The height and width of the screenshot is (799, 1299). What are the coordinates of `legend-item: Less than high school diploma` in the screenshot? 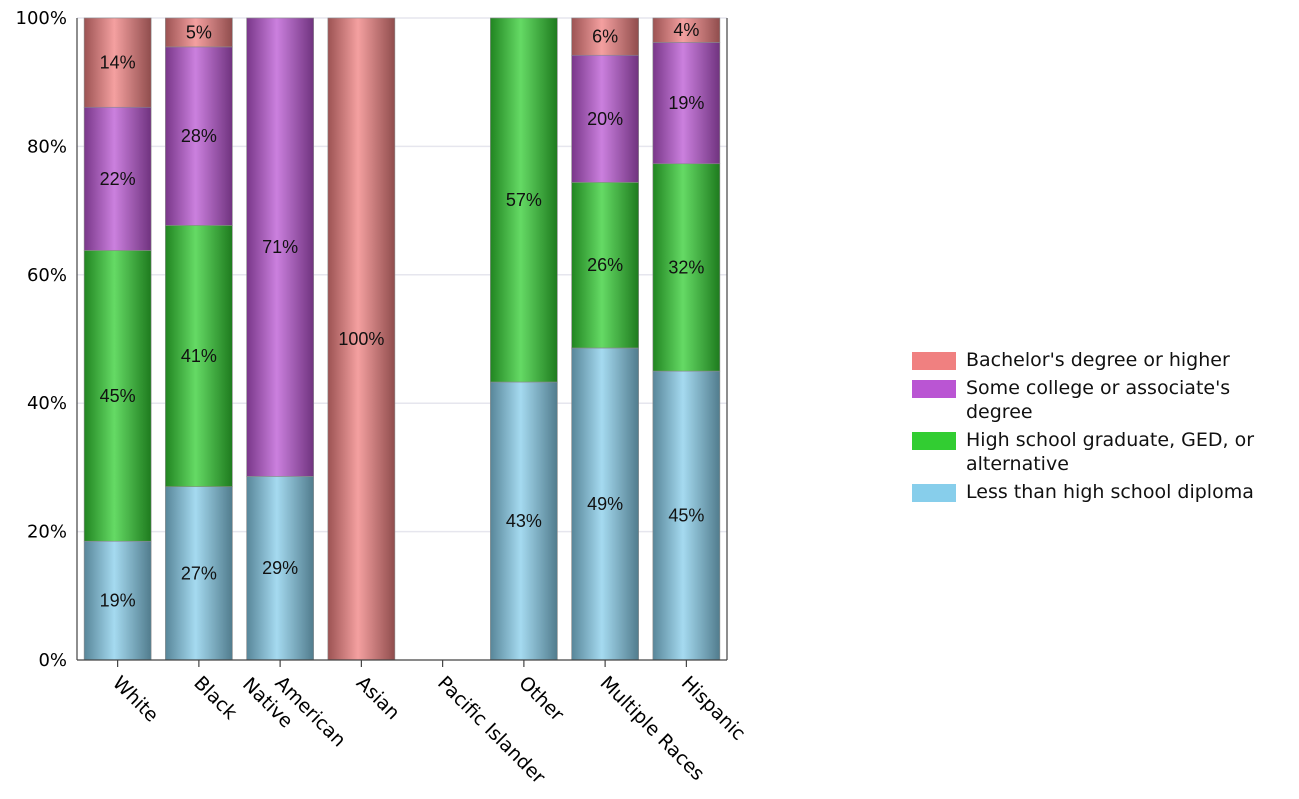 It's located at (1104, 492).